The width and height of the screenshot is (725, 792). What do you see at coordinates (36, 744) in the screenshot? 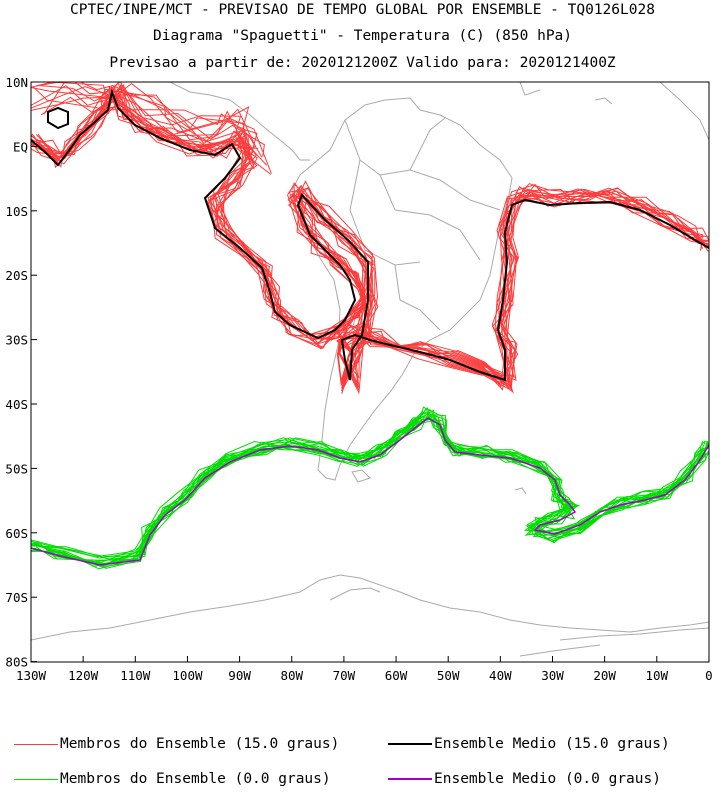
I see `legend-members-15-swatch` at bounding box center [36, 744].